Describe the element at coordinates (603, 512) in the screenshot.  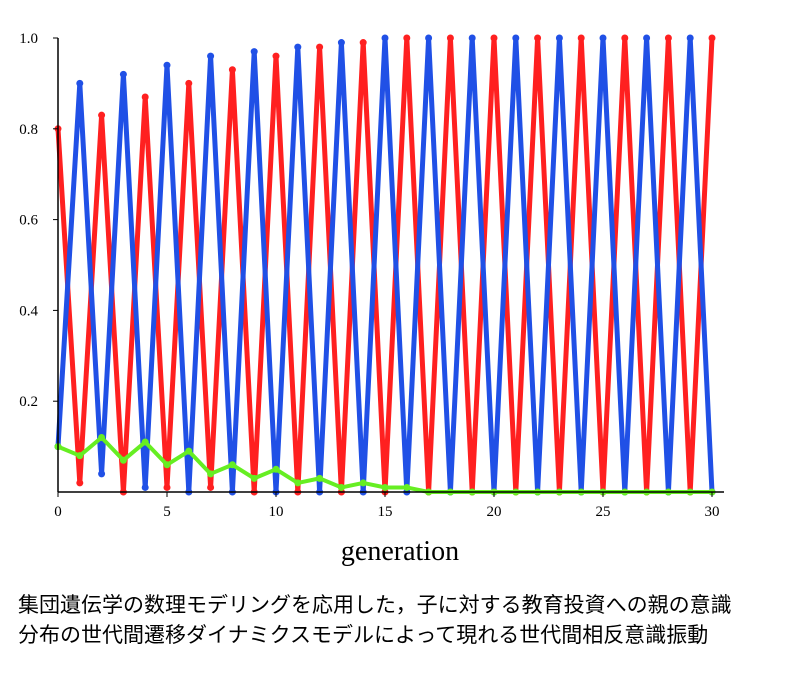
I see `x-tick-label: 25` at that location.